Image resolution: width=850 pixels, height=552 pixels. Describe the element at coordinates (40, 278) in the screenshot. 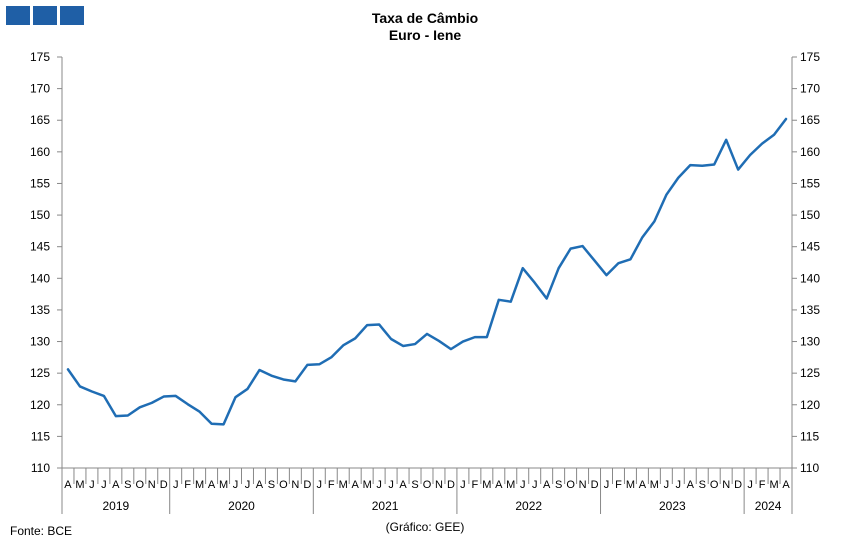

I see `y-tick-label-left: 140` at that location.